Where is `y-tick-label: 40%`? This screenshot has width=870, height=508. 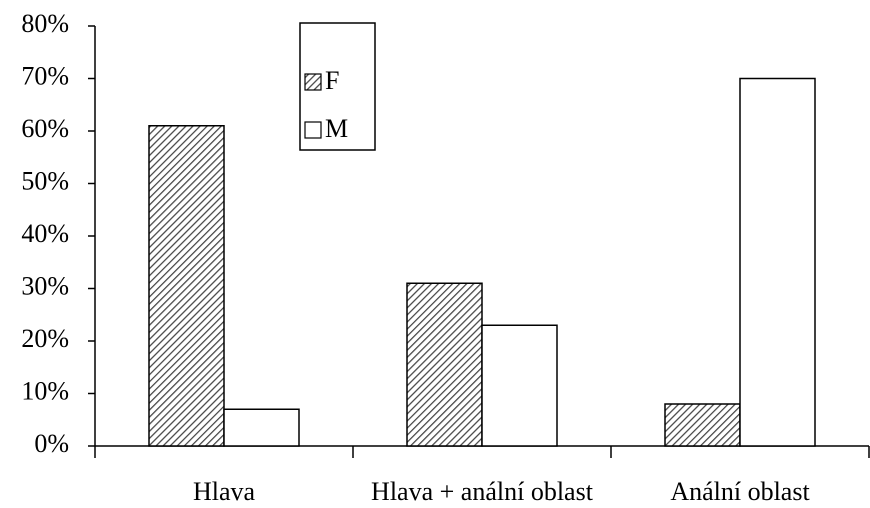 y-tick-label: 40% is located at coordinates (45, 233).